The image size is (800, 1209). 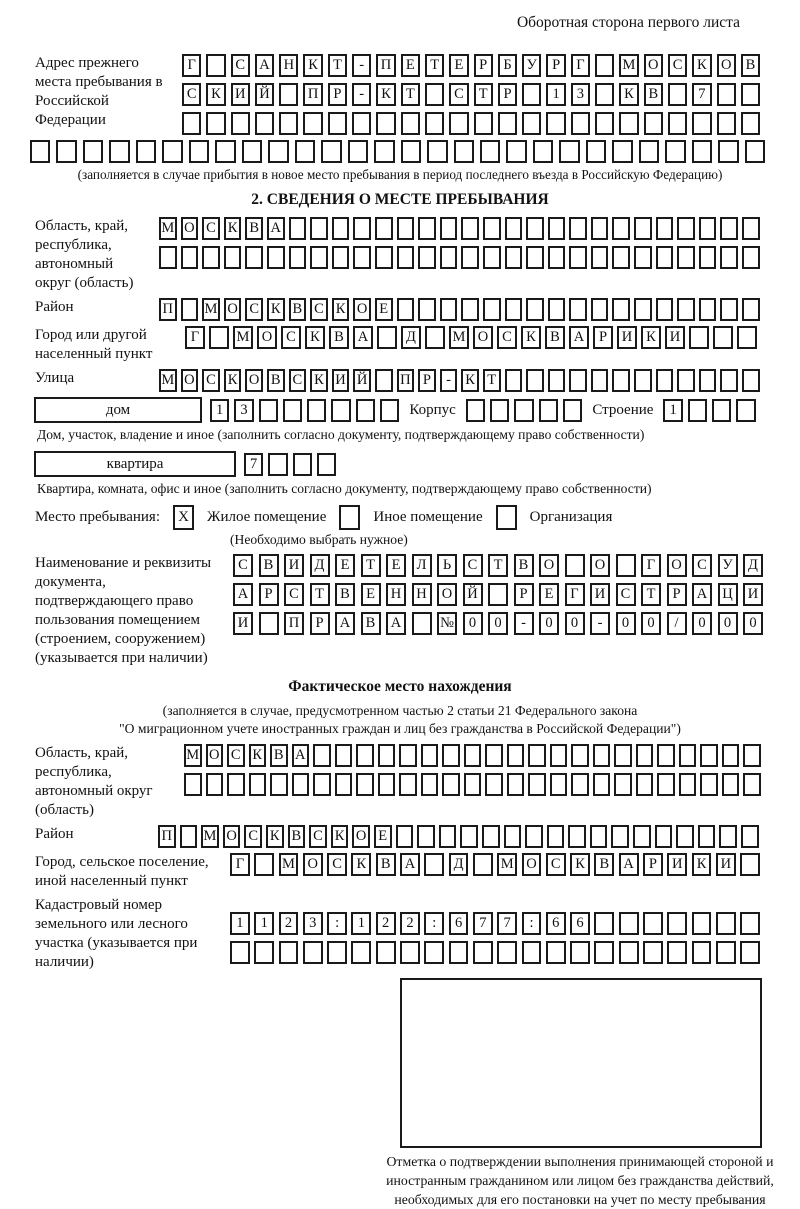 I want to click on char-box: 3, so click(x=312, y=923).